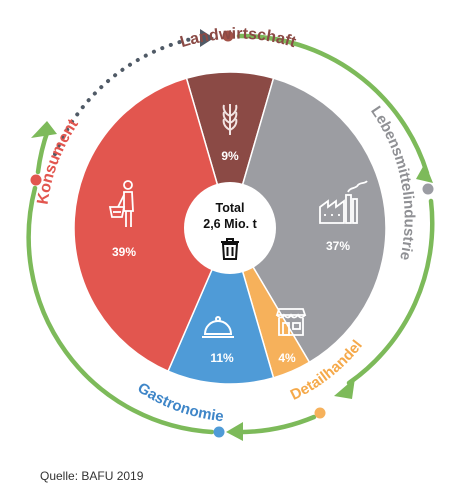 The height and width of the screenshot is (501, 472). Describe the element at coordinates (228, 36) in the screenshot. I see `node-dot-landwirtschaft` at that location.